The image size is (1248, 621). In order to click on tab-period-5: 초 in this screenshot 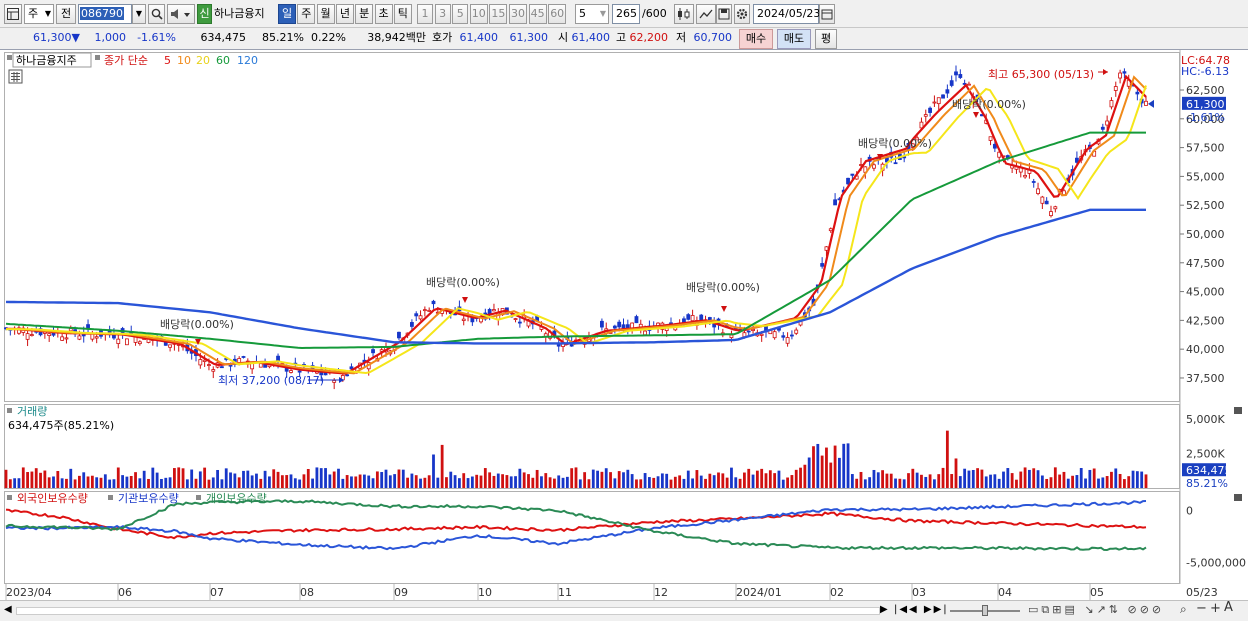, I will do `click(383, 14)`.